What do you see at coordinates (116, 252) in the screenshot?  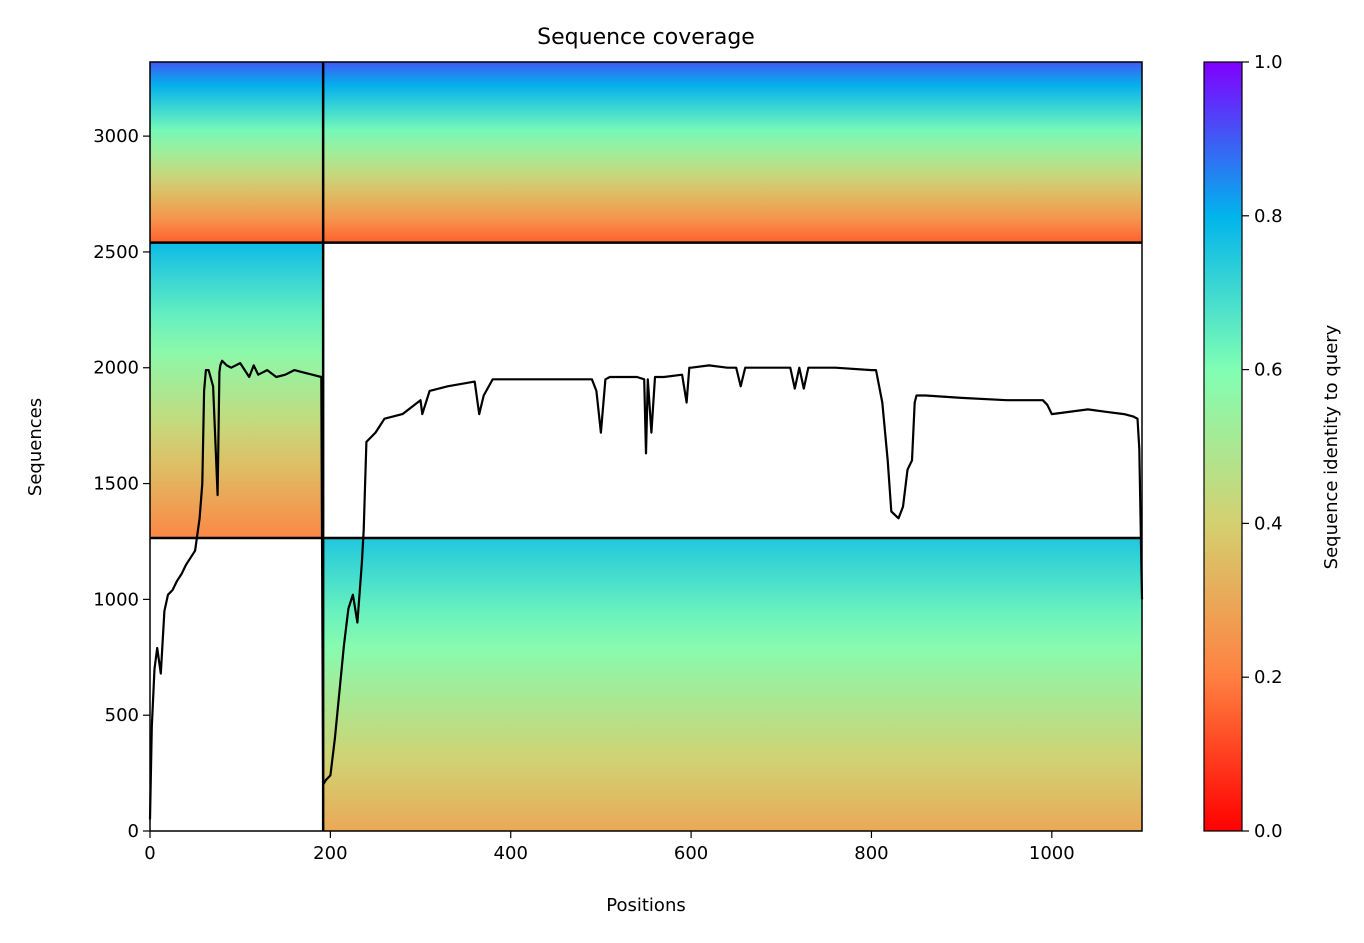 I see `y-tick-label: 2500` at bounding box center [116, 252].